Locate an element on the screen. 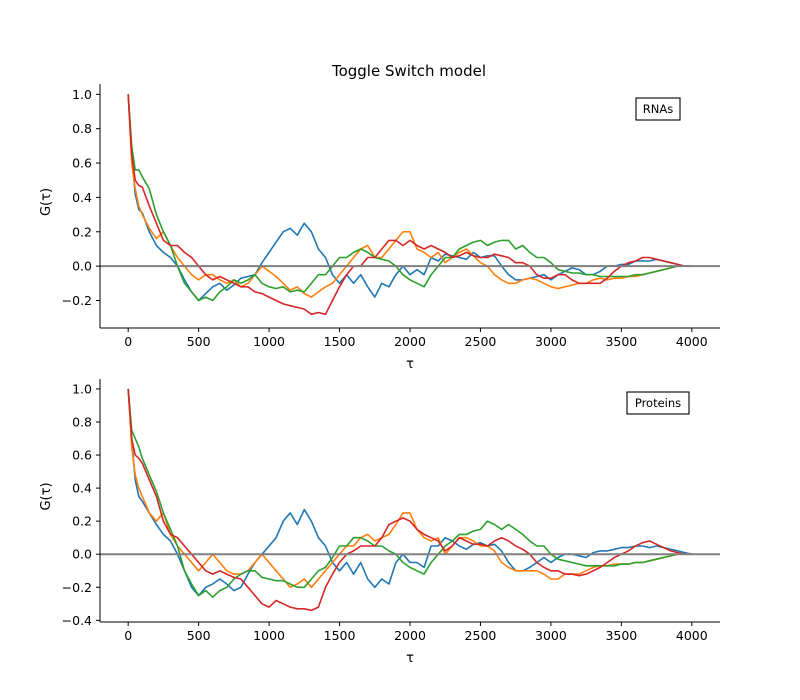 This screenshot has width=800, height=700. rnas-x-tick-label: 2000 is located at coordinates (410, 341).